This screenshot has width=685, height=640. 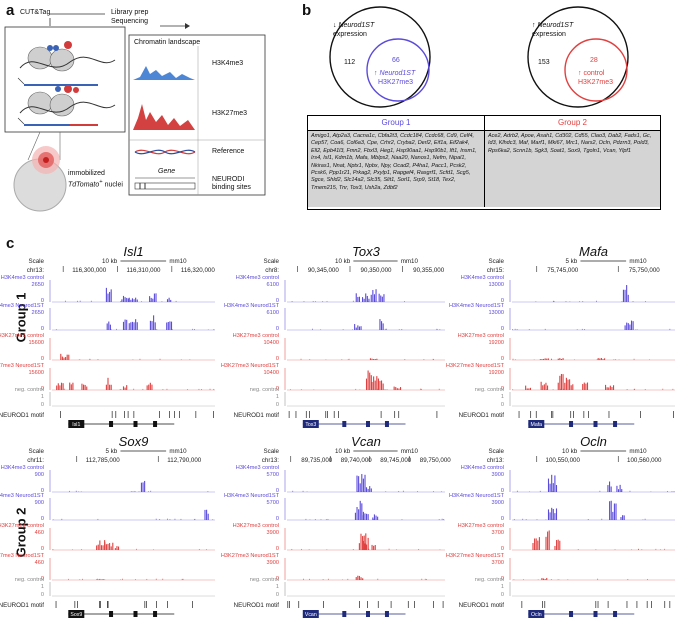 What do you see at coordinates (66, 63) in the screenshot?
I see `nucleosome-upper` at bounding box center [66, 63].